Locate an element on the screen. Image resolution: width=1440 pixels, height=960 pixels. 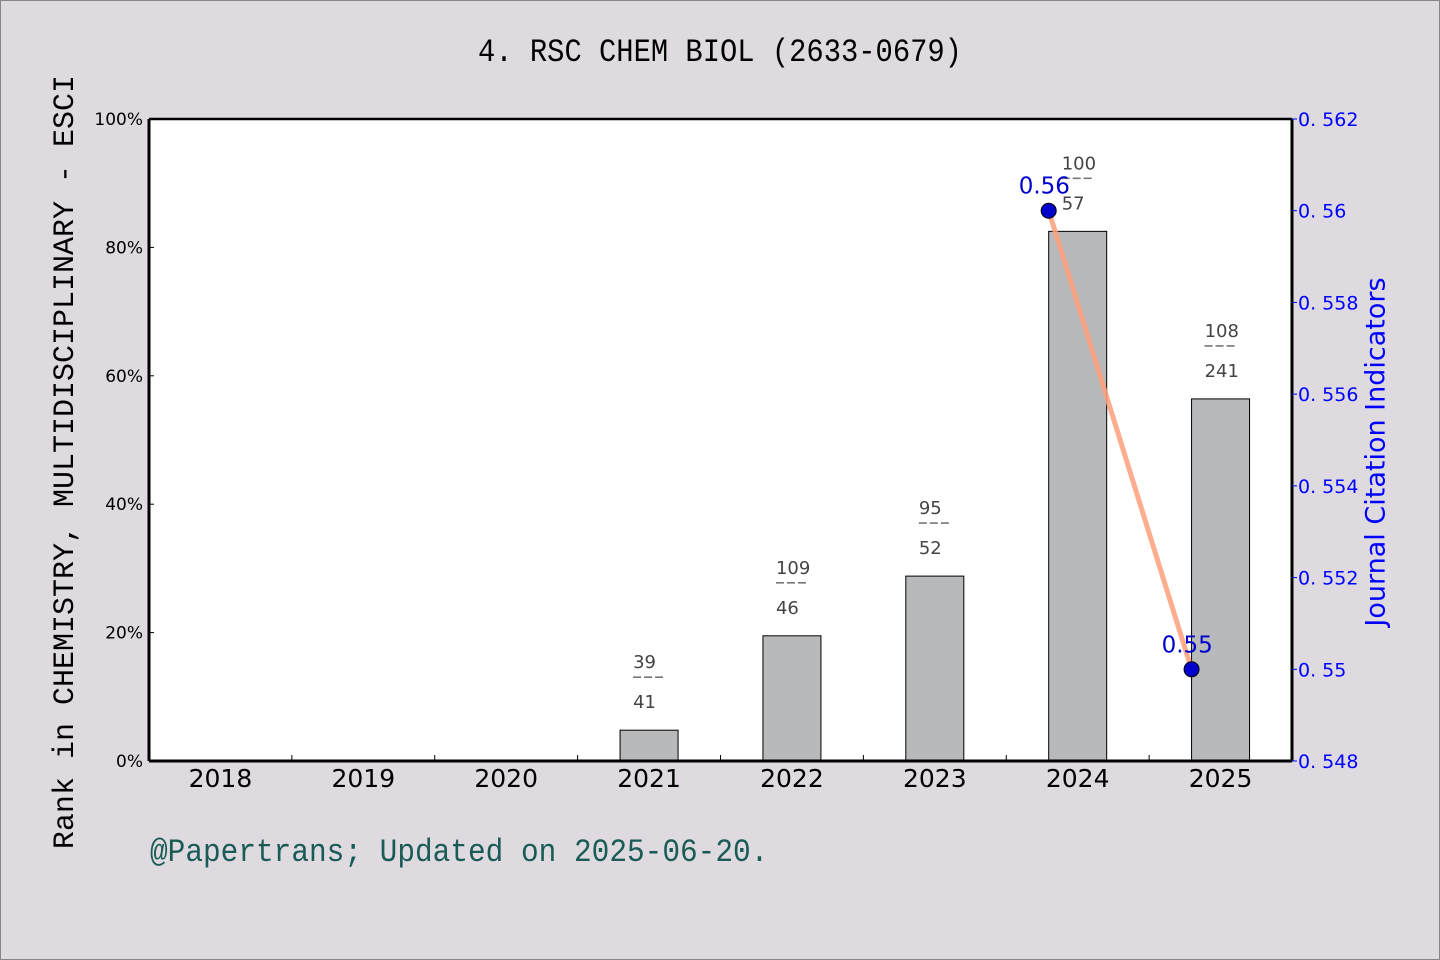
right-tick-label: 0. 56 is located at coordinates (1322, 212).